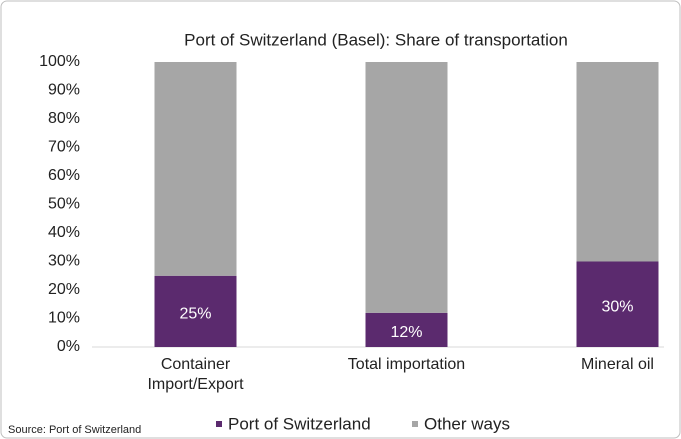  Describe the element at coordinates (64, 204) in the screenshot. I see `y-tick-label: 50%` at that location.